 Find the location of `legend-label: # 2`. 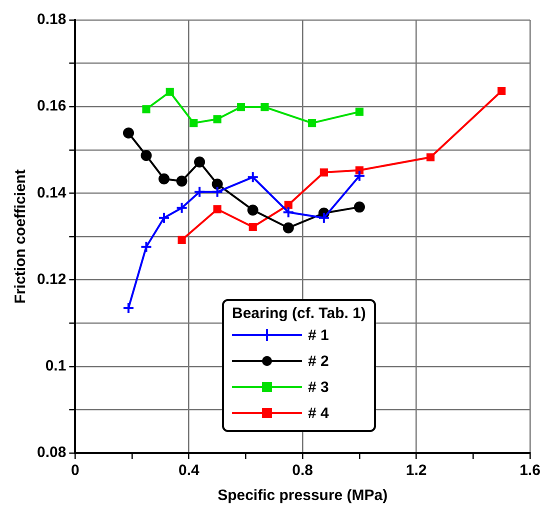

legend-label: # 2 is located at coordinates (318, 361).